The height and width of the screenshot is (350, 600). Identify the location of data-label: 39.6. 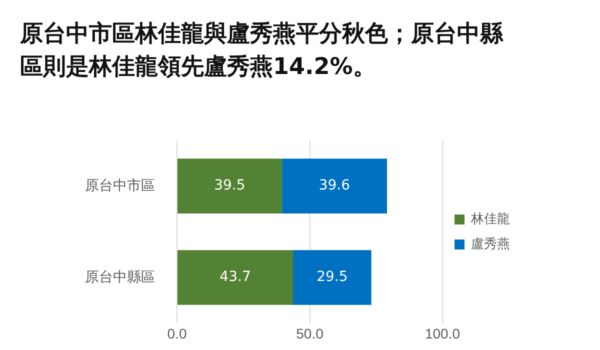
(334, 186).